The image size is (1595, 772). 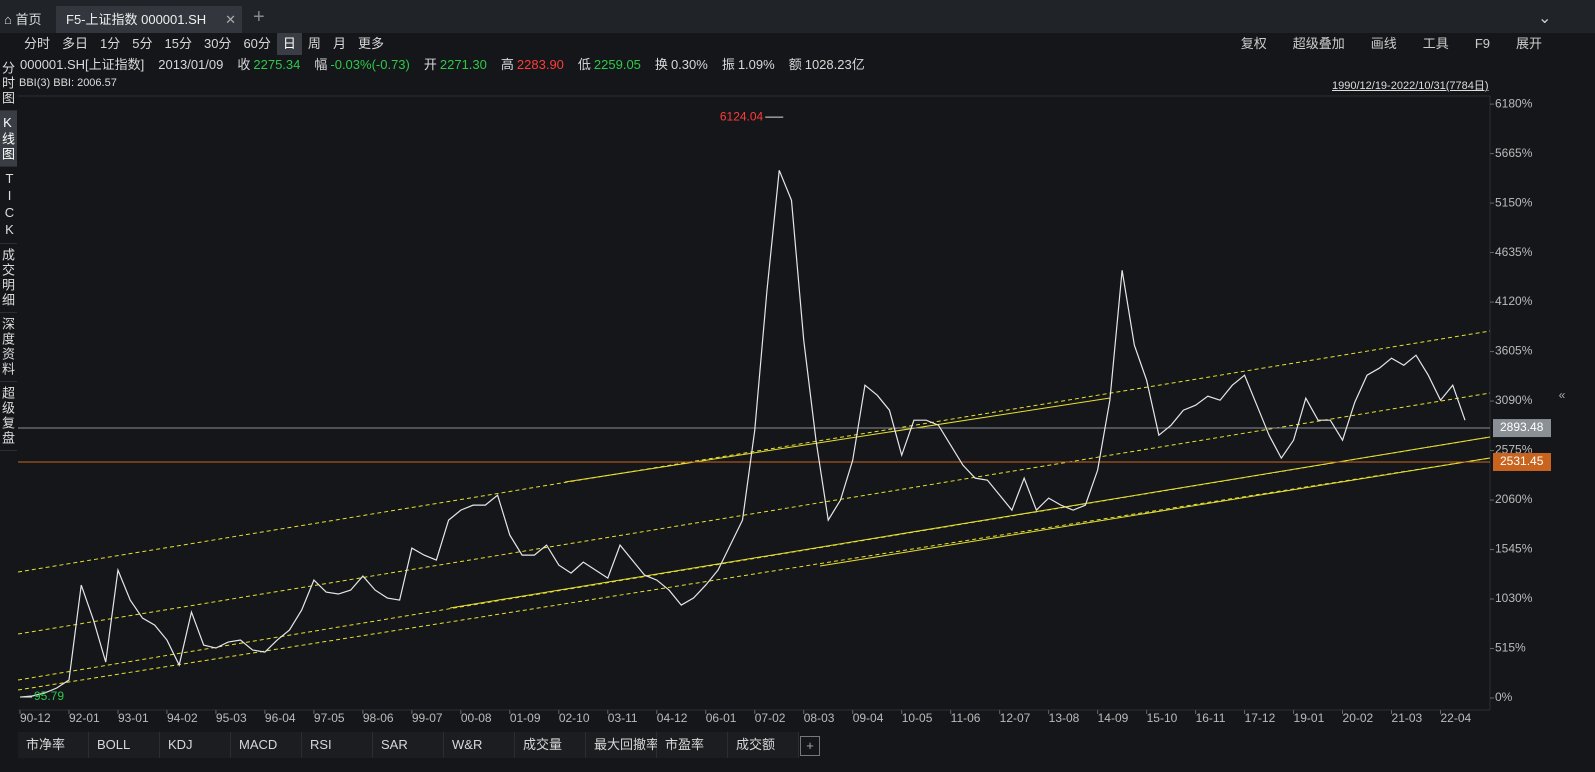 What do you see at coordinates (1514, 153) in the screenshot?
I see `y-tick-label: 5665%` at bounding box center [1514, 153].